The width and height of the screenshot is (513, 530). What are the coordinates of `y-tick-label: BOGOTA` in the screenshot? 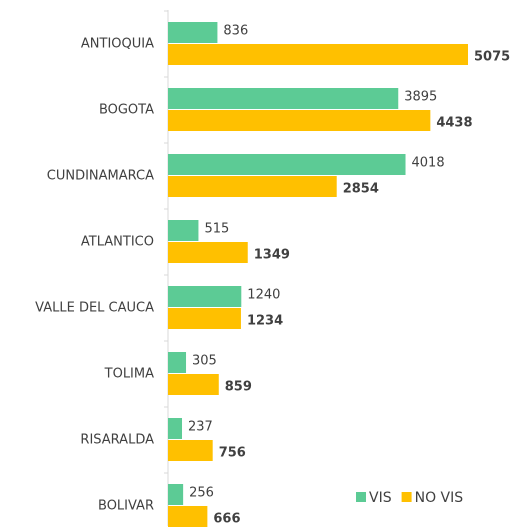 It's located at (126, 110).